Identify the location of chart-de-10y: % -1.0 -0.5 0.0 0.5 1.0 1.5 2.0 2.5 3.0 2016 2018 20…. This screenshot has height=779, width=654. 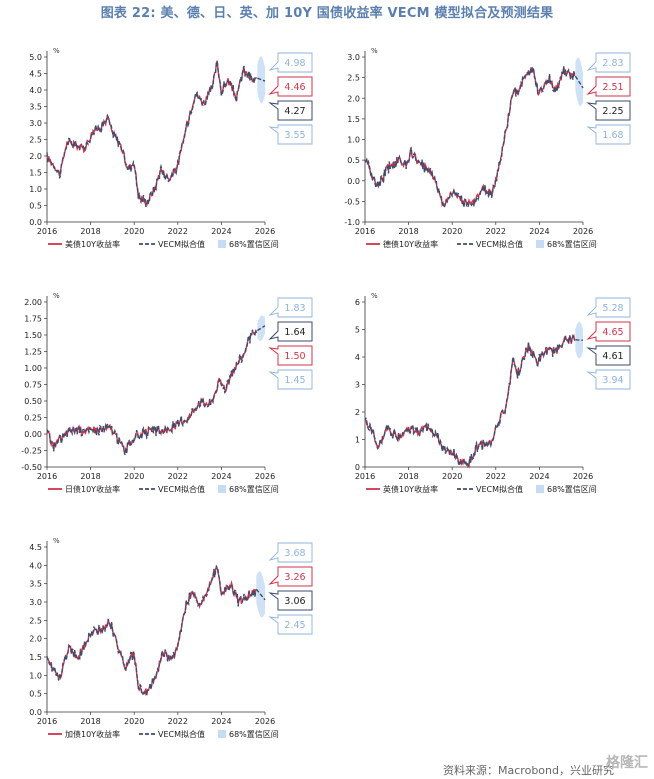
(487, 148).